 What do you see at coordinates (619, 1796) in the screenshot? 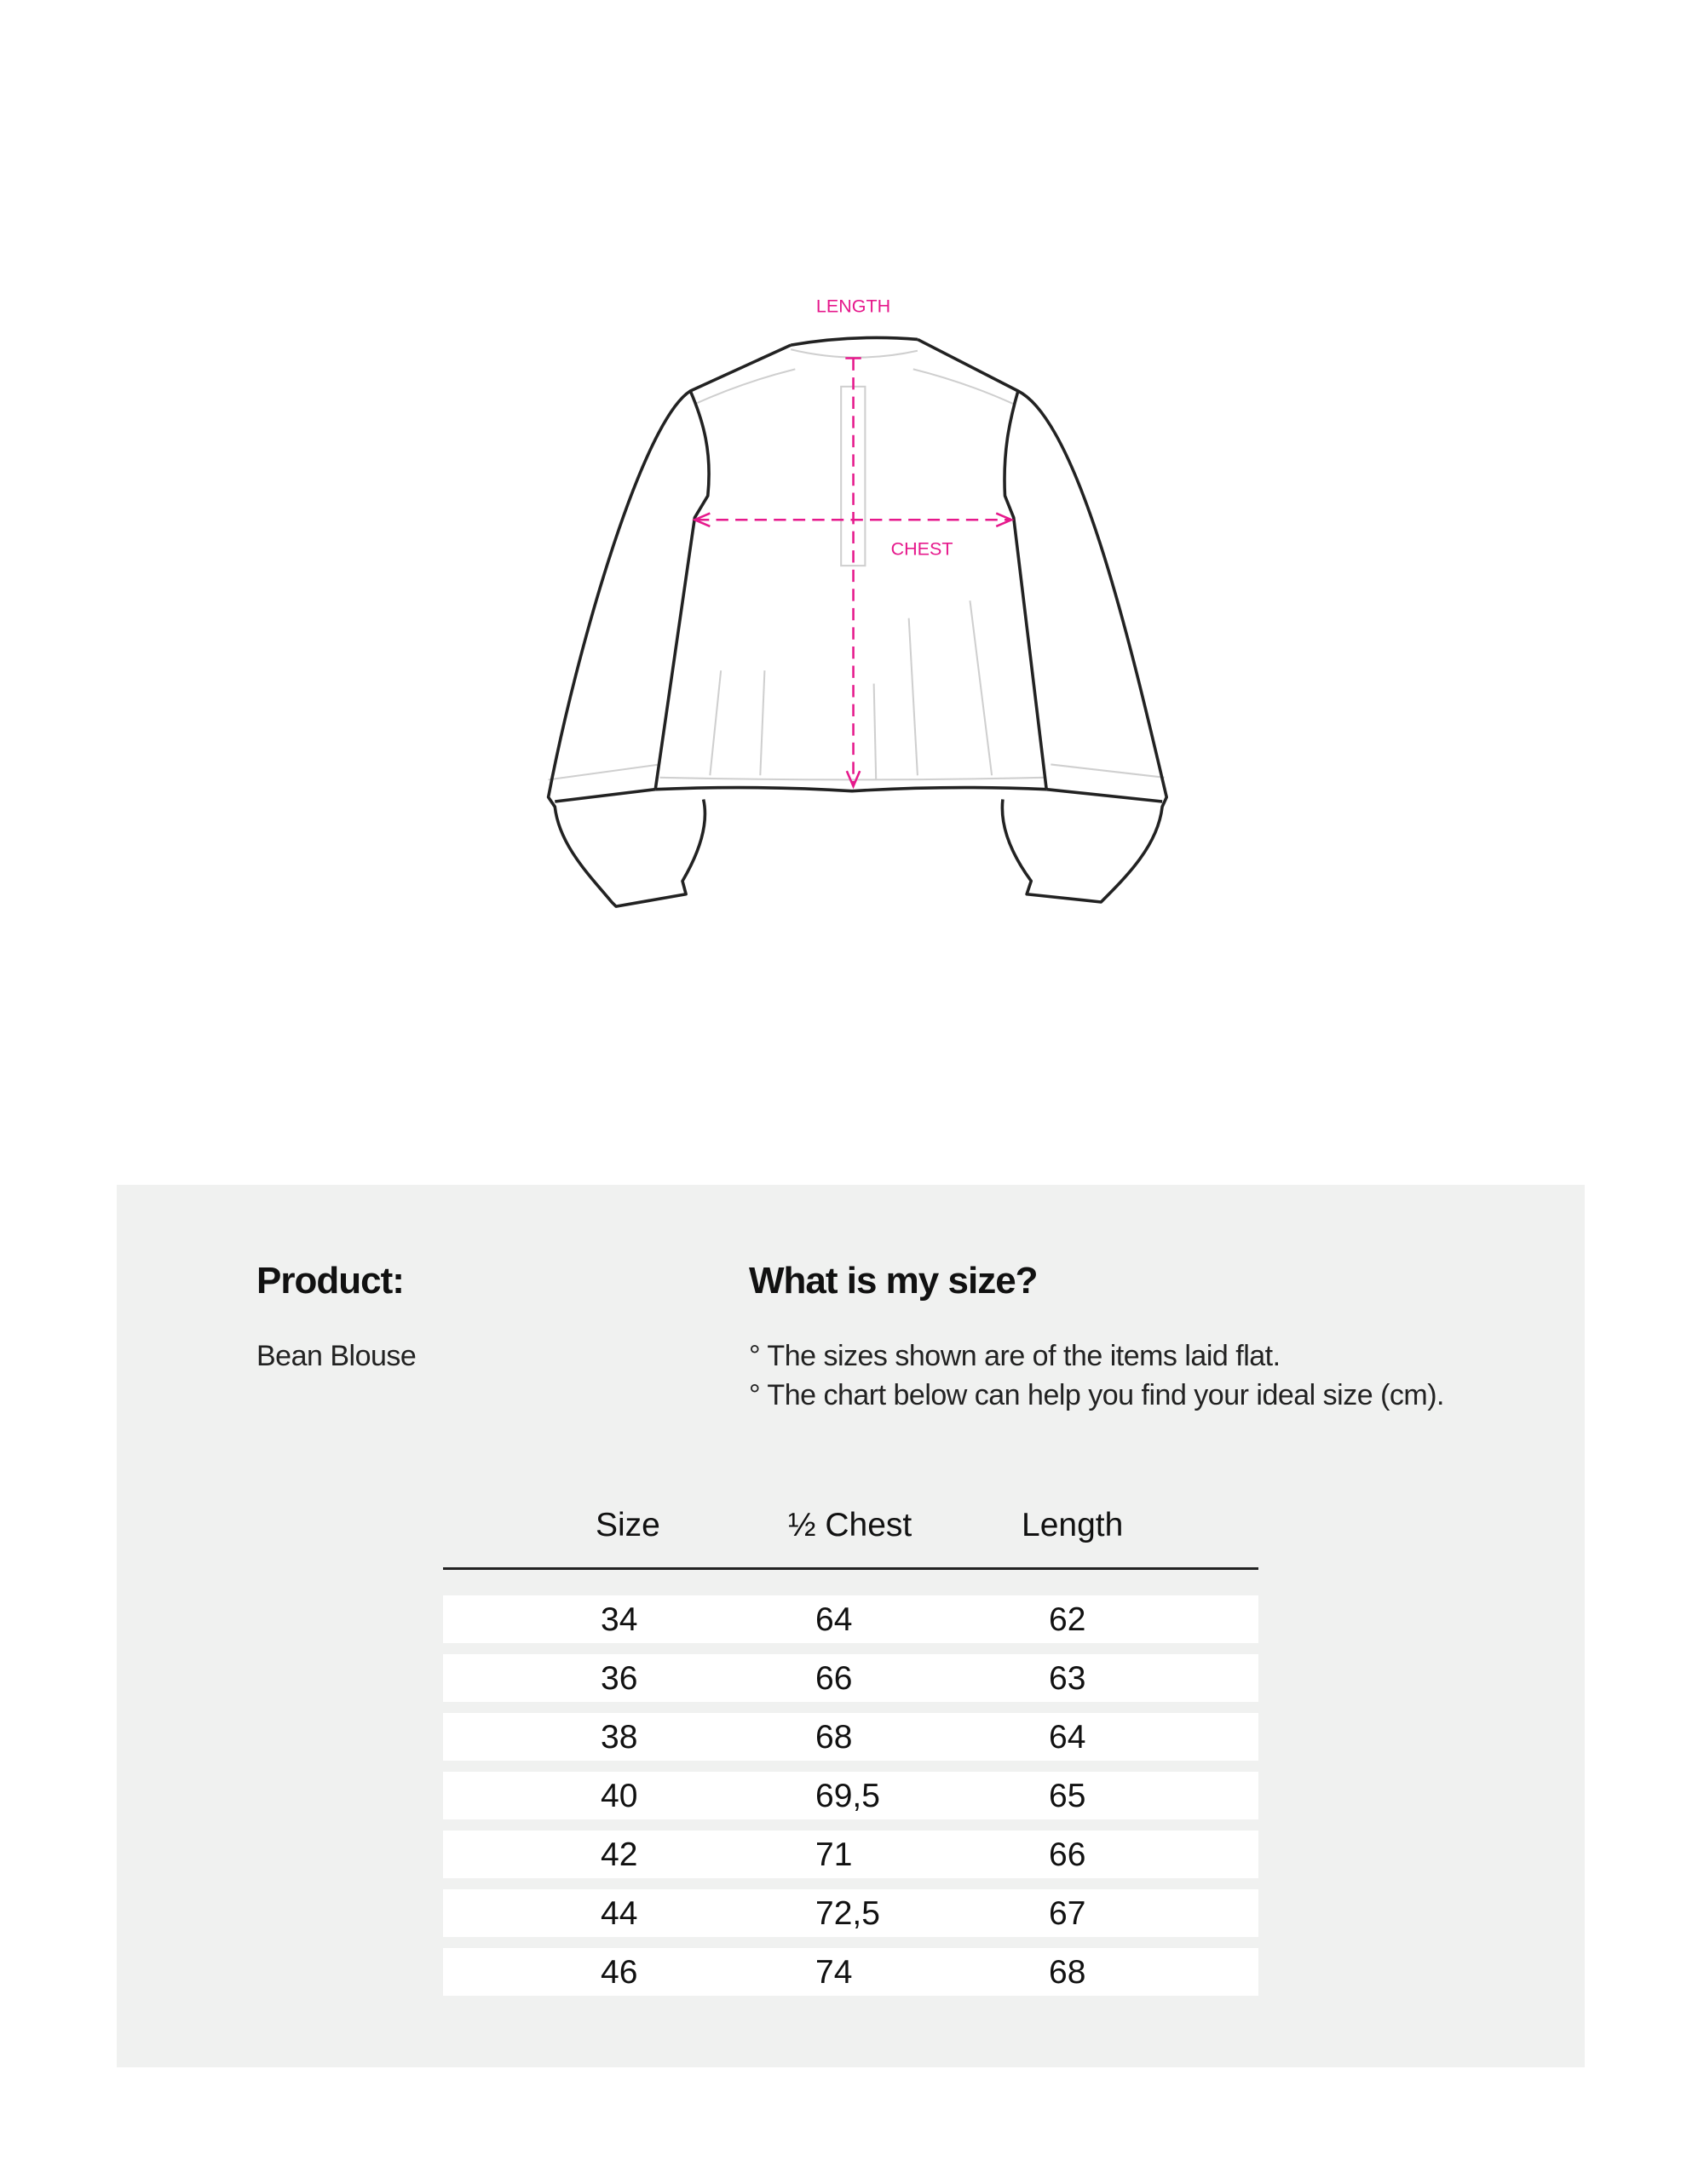
I see `size-cell: 40` at bounding box center [619, 1796].